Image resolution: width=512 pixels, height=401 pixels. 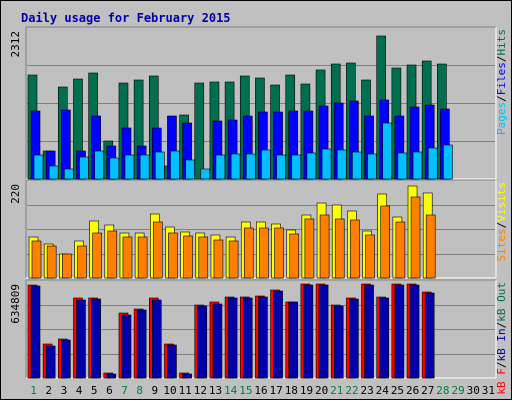 I want to click on x-tick-label: 5, so click(x=94, y=390).